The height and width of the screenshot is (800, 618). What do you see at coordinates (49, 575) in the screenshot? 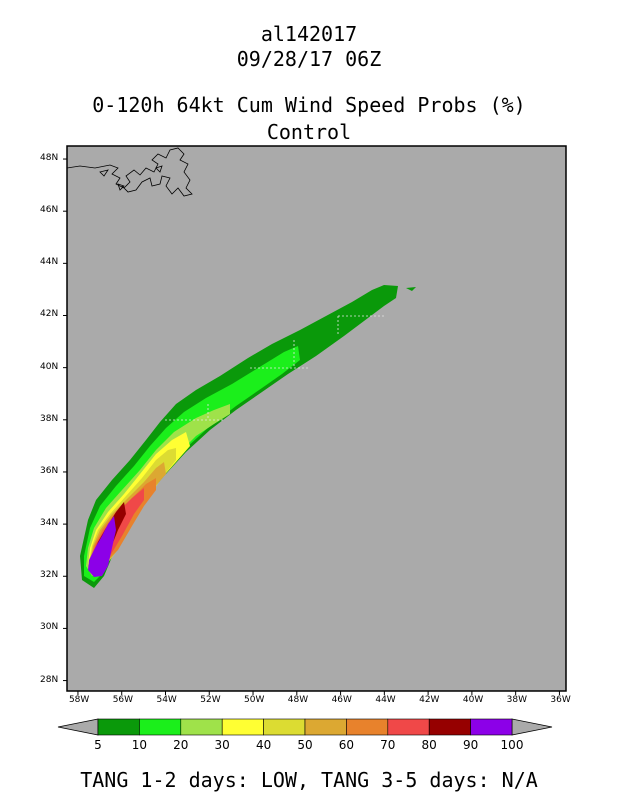
I see `lat-label: 32N` at bounding box center [49, 575].